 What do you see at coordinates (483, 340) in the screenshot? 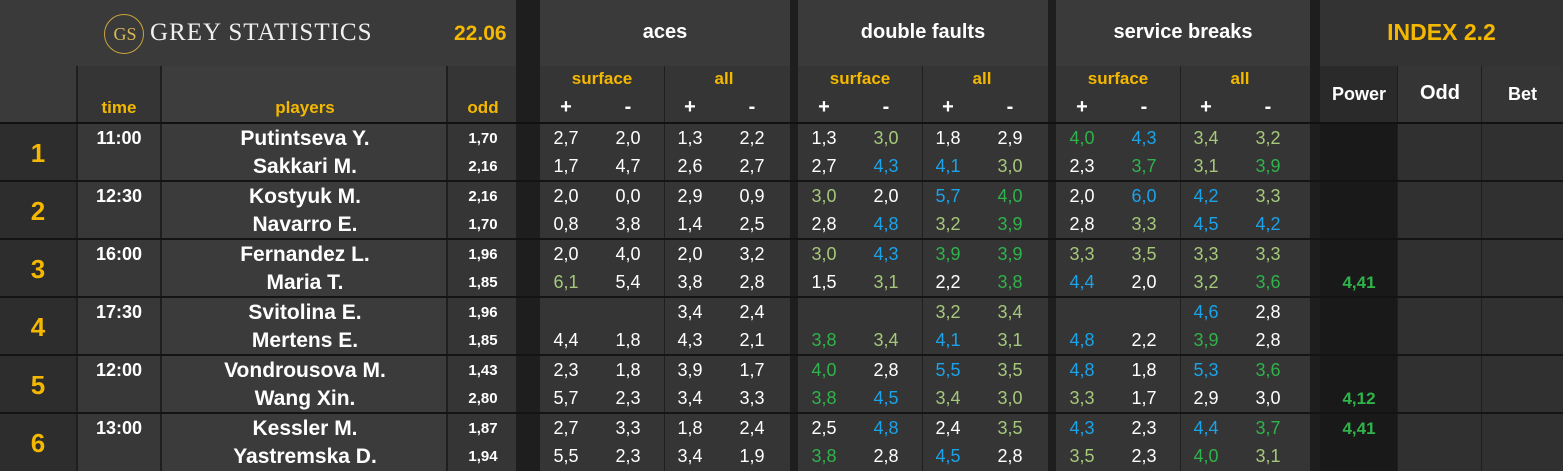
I see `player-odd: 1,85` at bounding box center [483, 340].